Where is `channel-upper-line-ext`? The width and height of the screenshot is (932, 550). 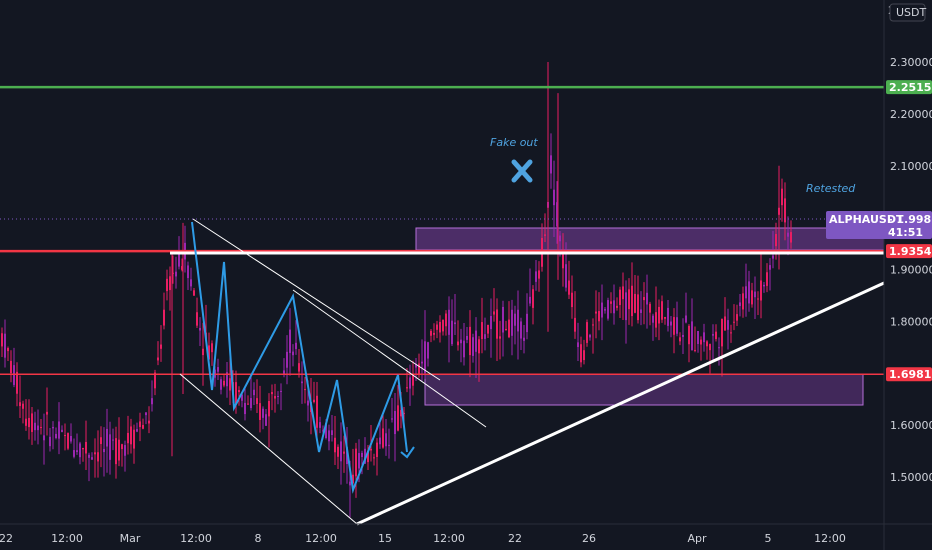 channel-upper-line-ext is located at coordinates (389, 358).